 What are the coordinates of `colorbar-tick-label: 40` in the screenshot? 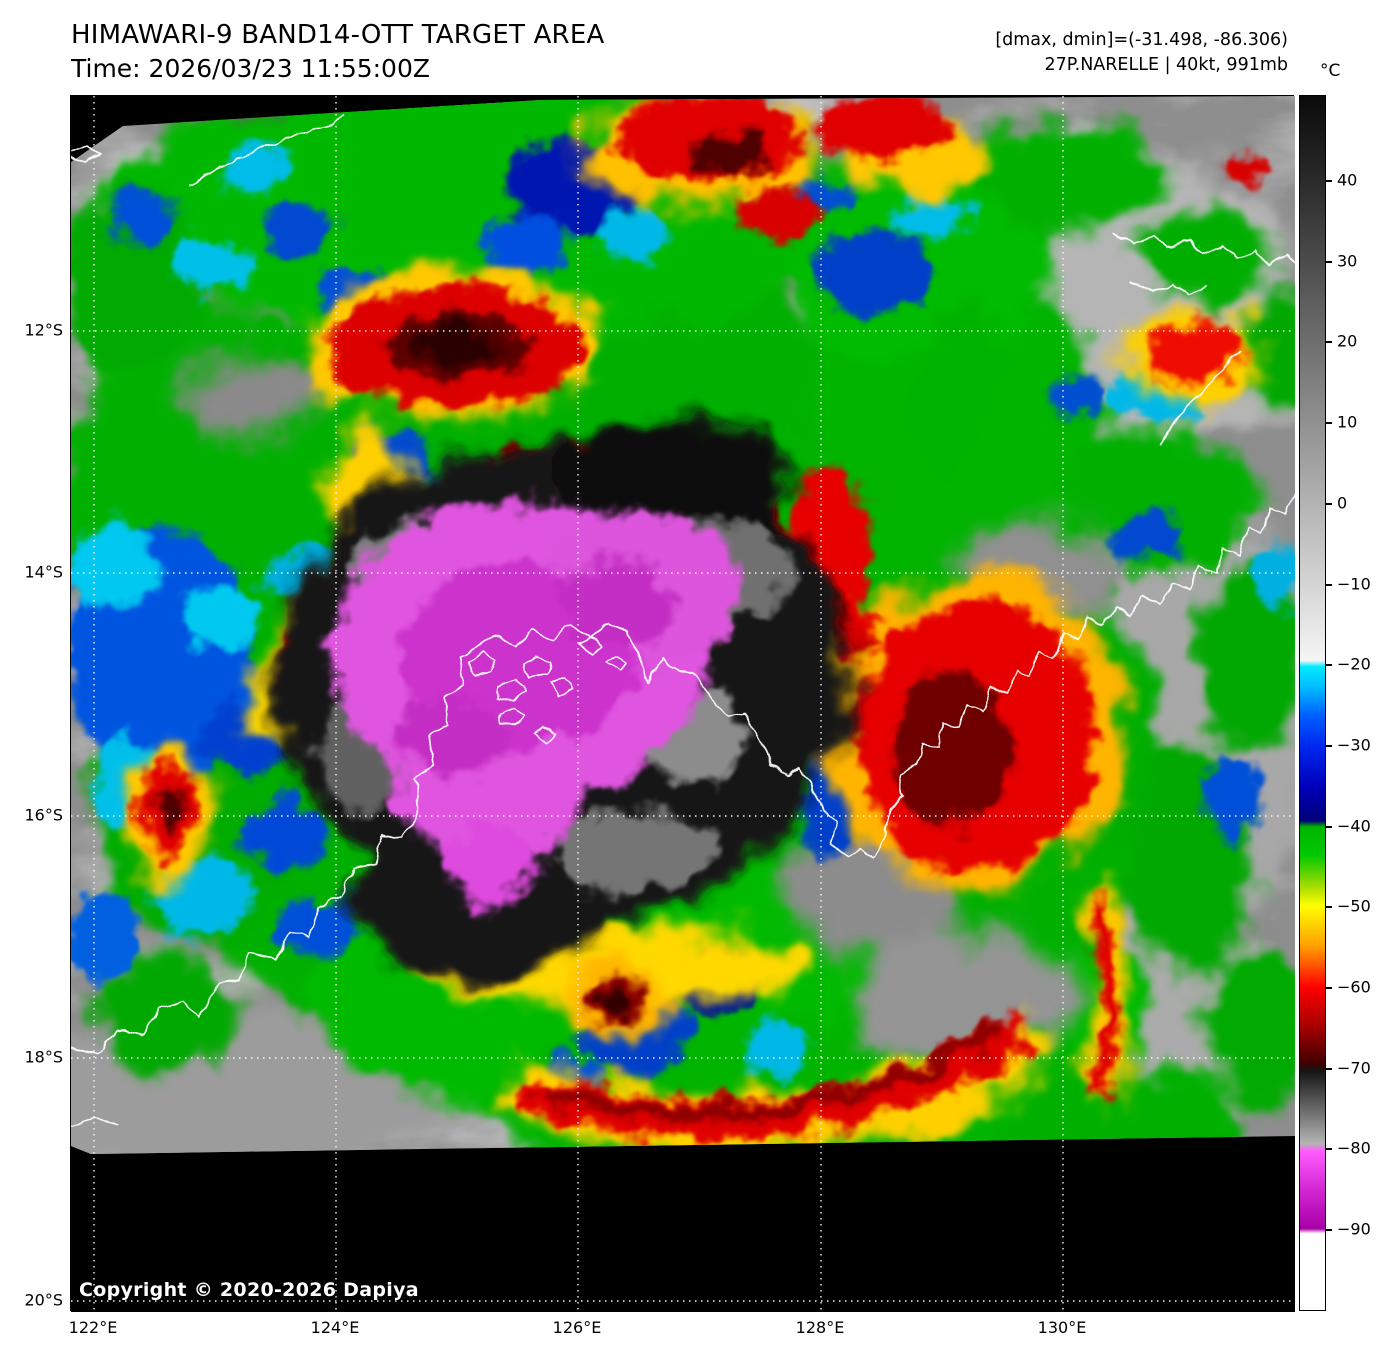 It's located at (1347, 180).